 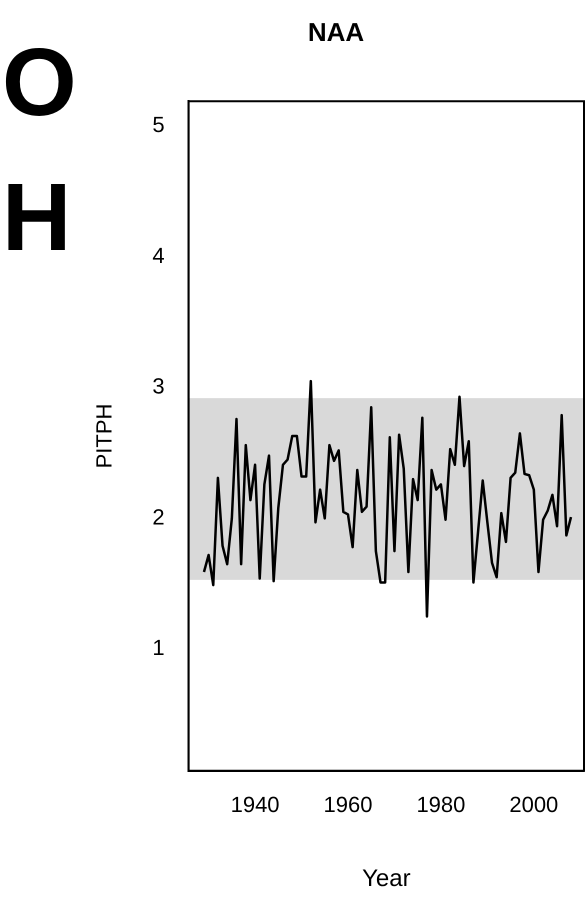 What do you see at coordinates (158, 255) in the screenshot?
I see `y-tick-label: 4` at bounding box center [158, 255].